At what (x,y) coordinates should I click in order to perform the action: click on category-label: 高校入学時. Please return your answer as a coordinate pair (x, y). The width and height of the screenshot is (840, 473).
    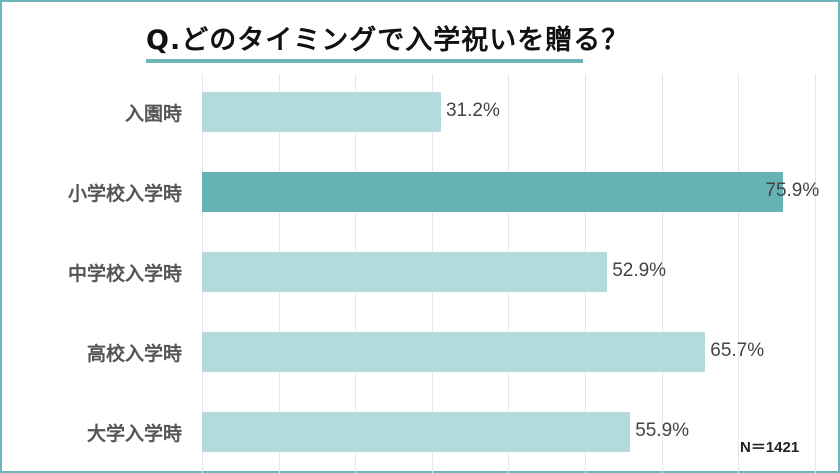
    Looking at the image, I should click on (134, 354).